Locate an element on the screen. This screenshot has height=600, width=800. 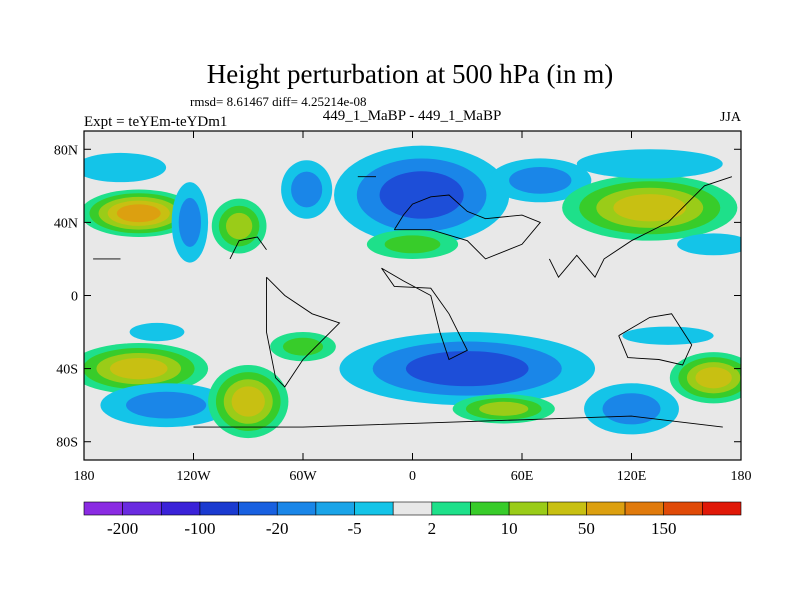
colorbar-label: -100 is located at coordinates (199, 528).